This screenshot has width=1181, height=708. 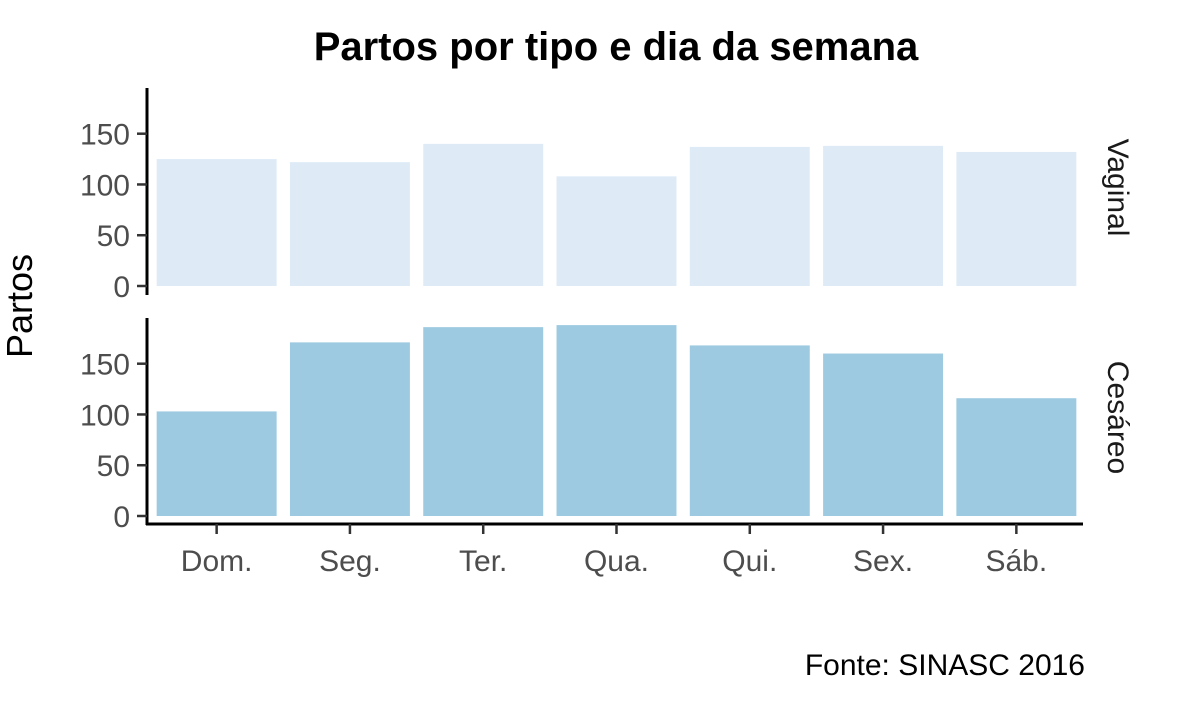 What do you see at coordinates (121, 287) in the screenshot?
I see `y-tick-label-vaginal-0: 0` at bounding box center [121, 287].